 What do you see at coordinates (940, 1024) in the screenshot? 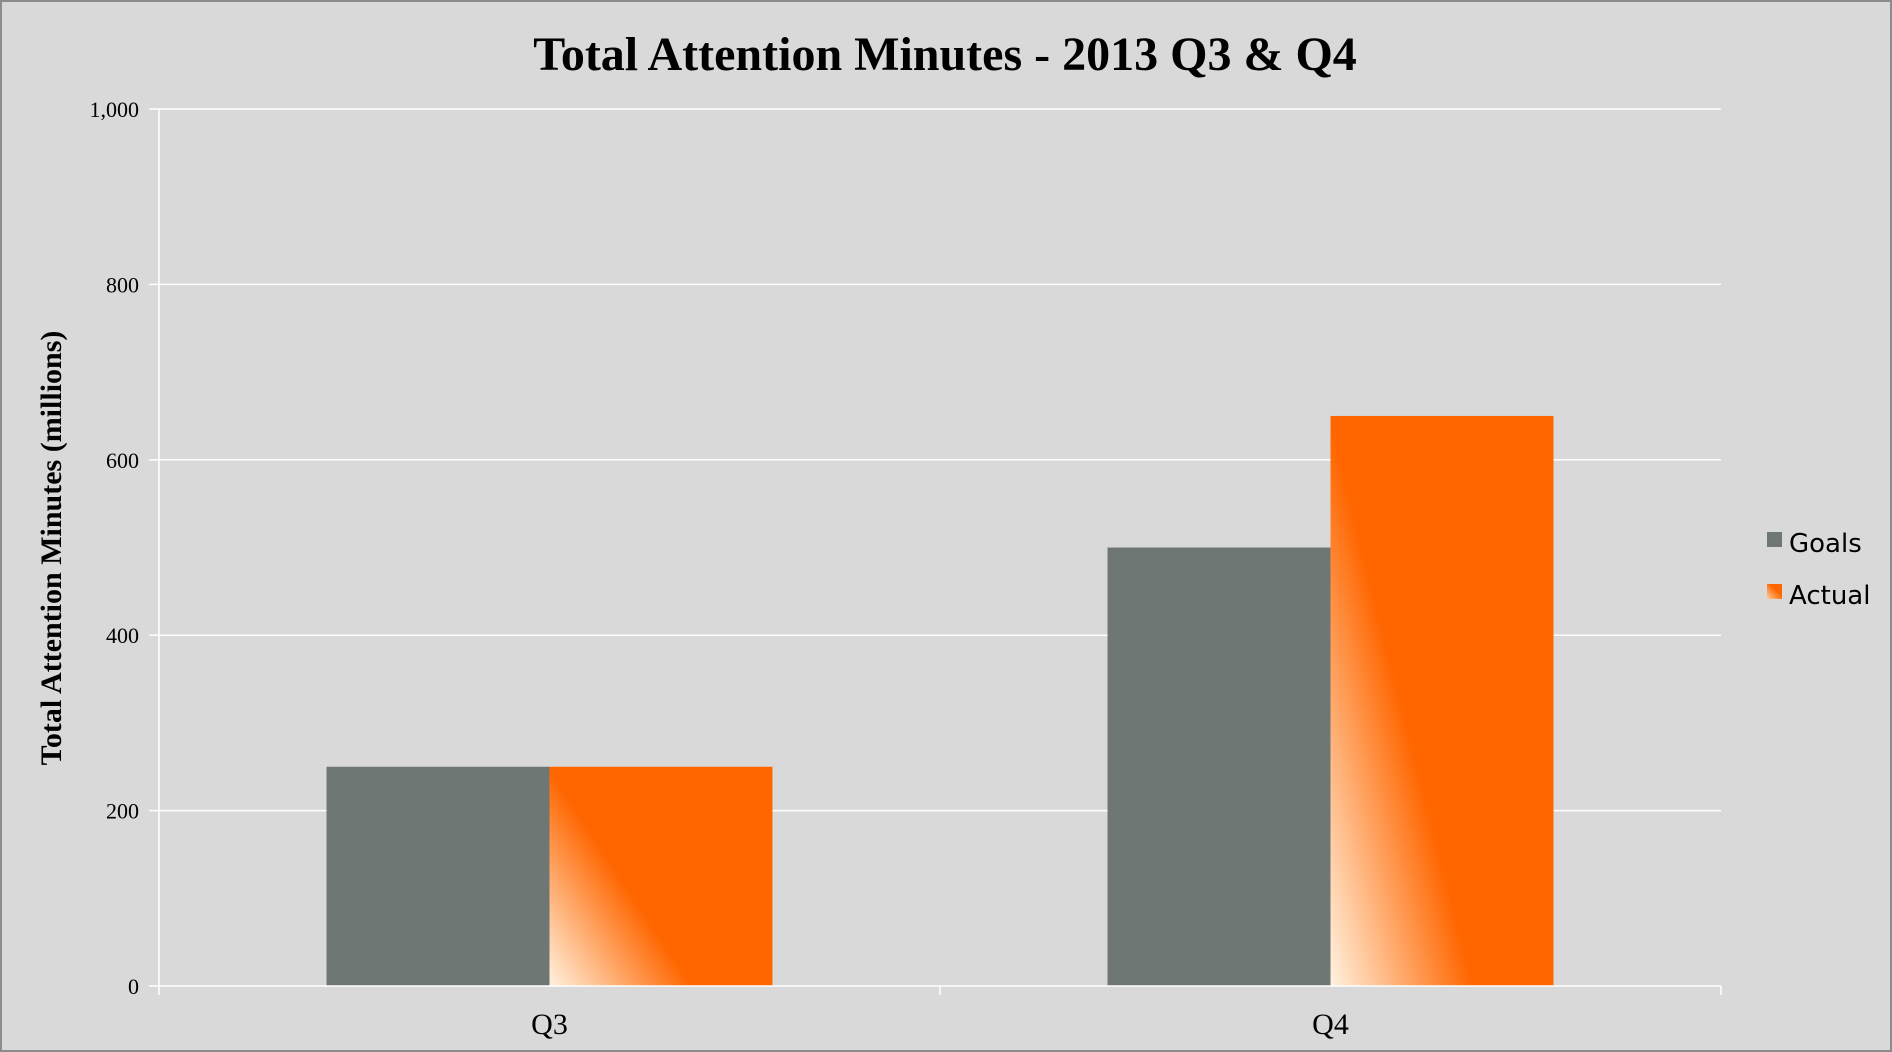
I see `x-tick-labels: Q3 Q4` at bounding box center [940, 1024].